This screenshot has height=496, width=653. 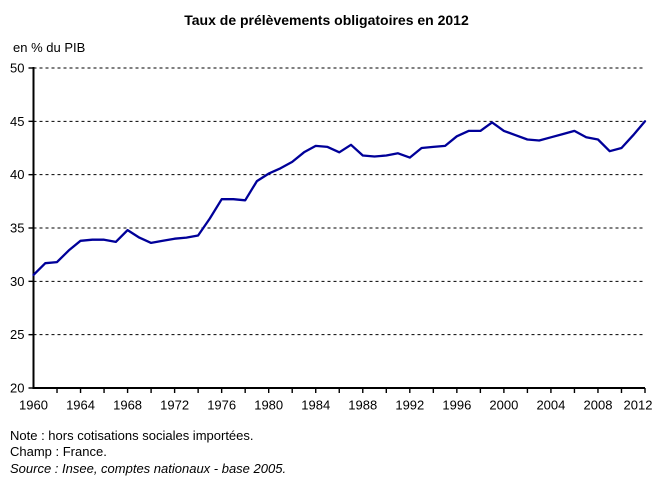 What do you see at coordinates (598, 405) in the screenshot?
I see `x-tick-label: 2008` at bounding box center [598, 405].